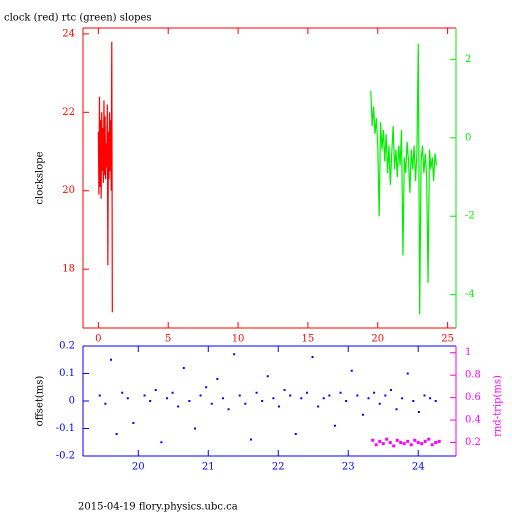  I want to click on series-line, so click(105, 177).